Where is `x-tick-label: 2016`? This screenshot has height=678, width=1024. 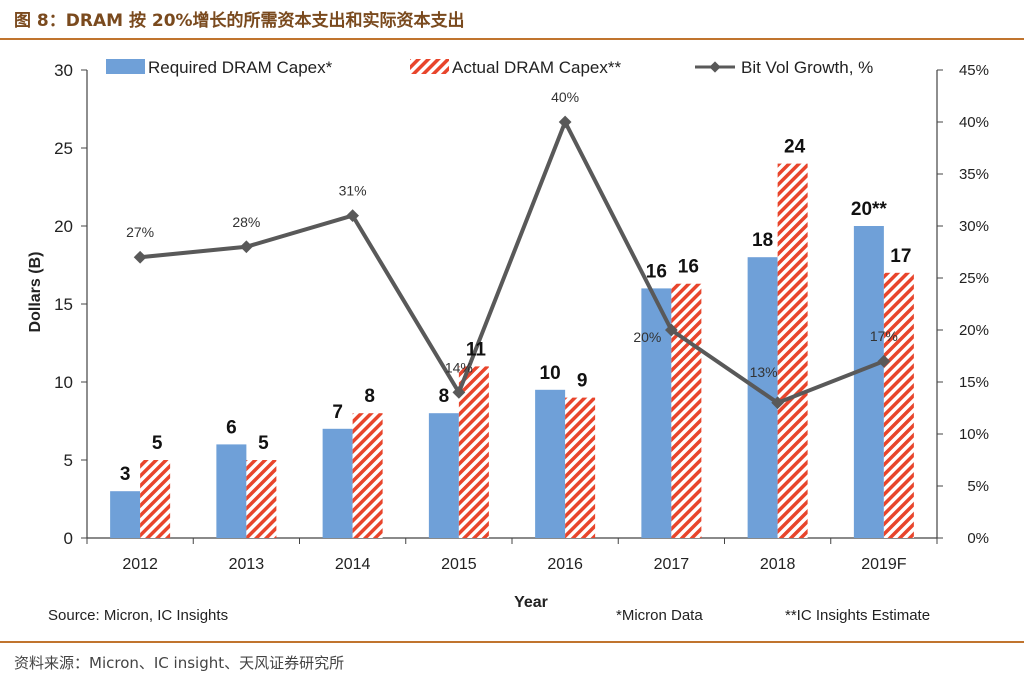 x-tick-label: 2016 is located at coordinates (565, 564).